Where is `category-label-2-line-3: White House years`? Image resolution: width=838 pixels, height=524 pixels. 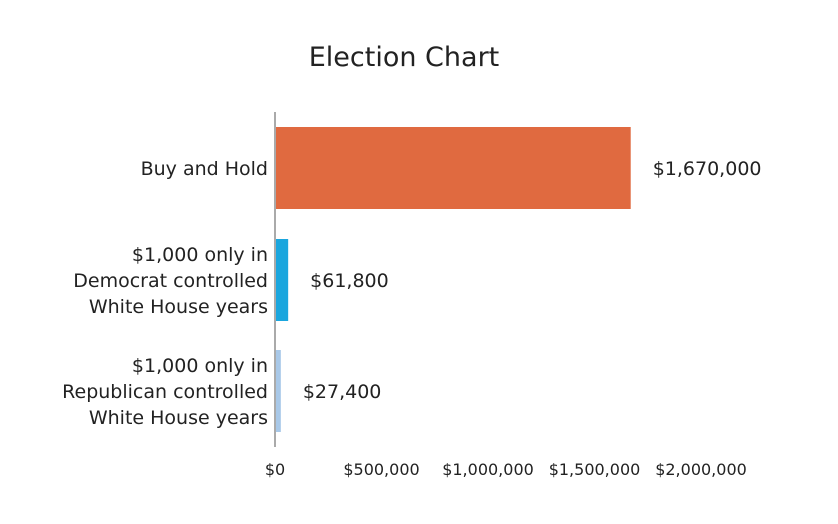 category-label-2-line-3: White House years is located at coordinates (178, 307).